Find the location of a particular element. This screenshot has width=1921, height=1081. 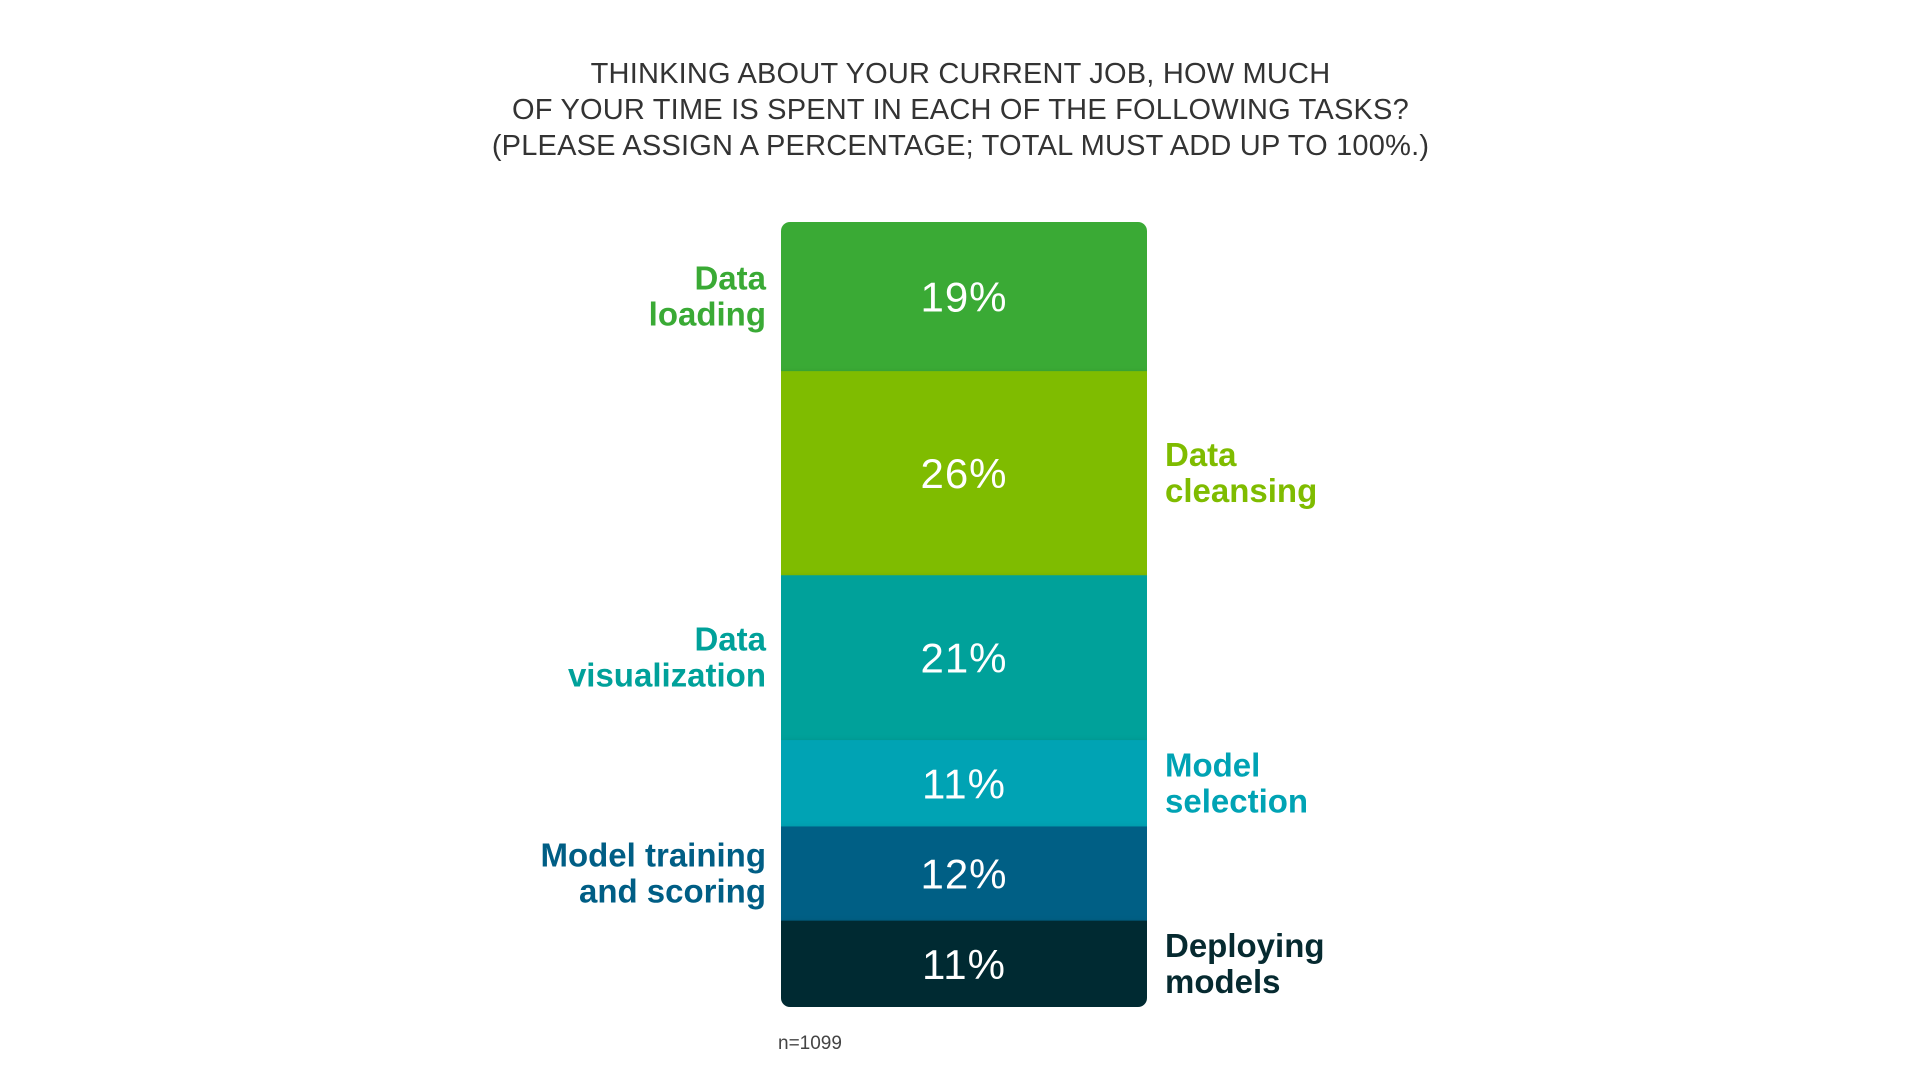

value-label-deploying-models: 11% is located at coordinates (964, 964).